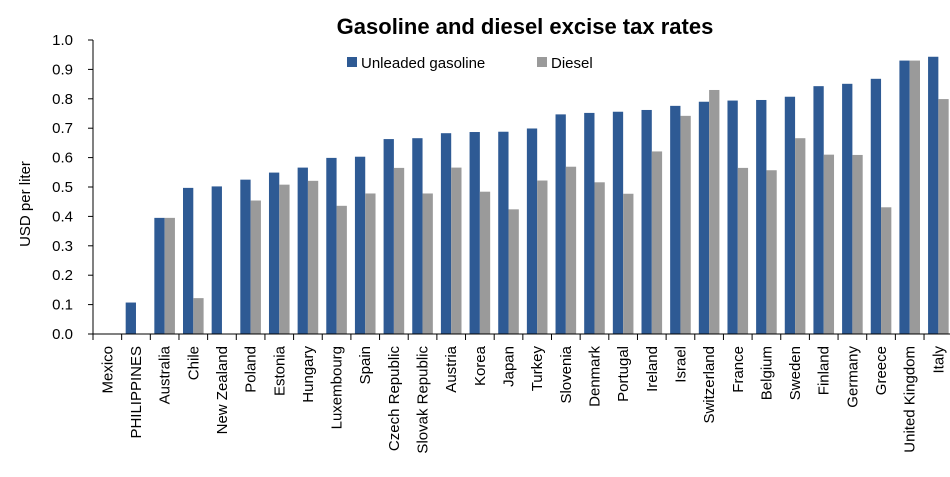 This screenshot has width=950, height=477. I want to click on bar-unleaded-gasoline-israel, so click(675, 219).